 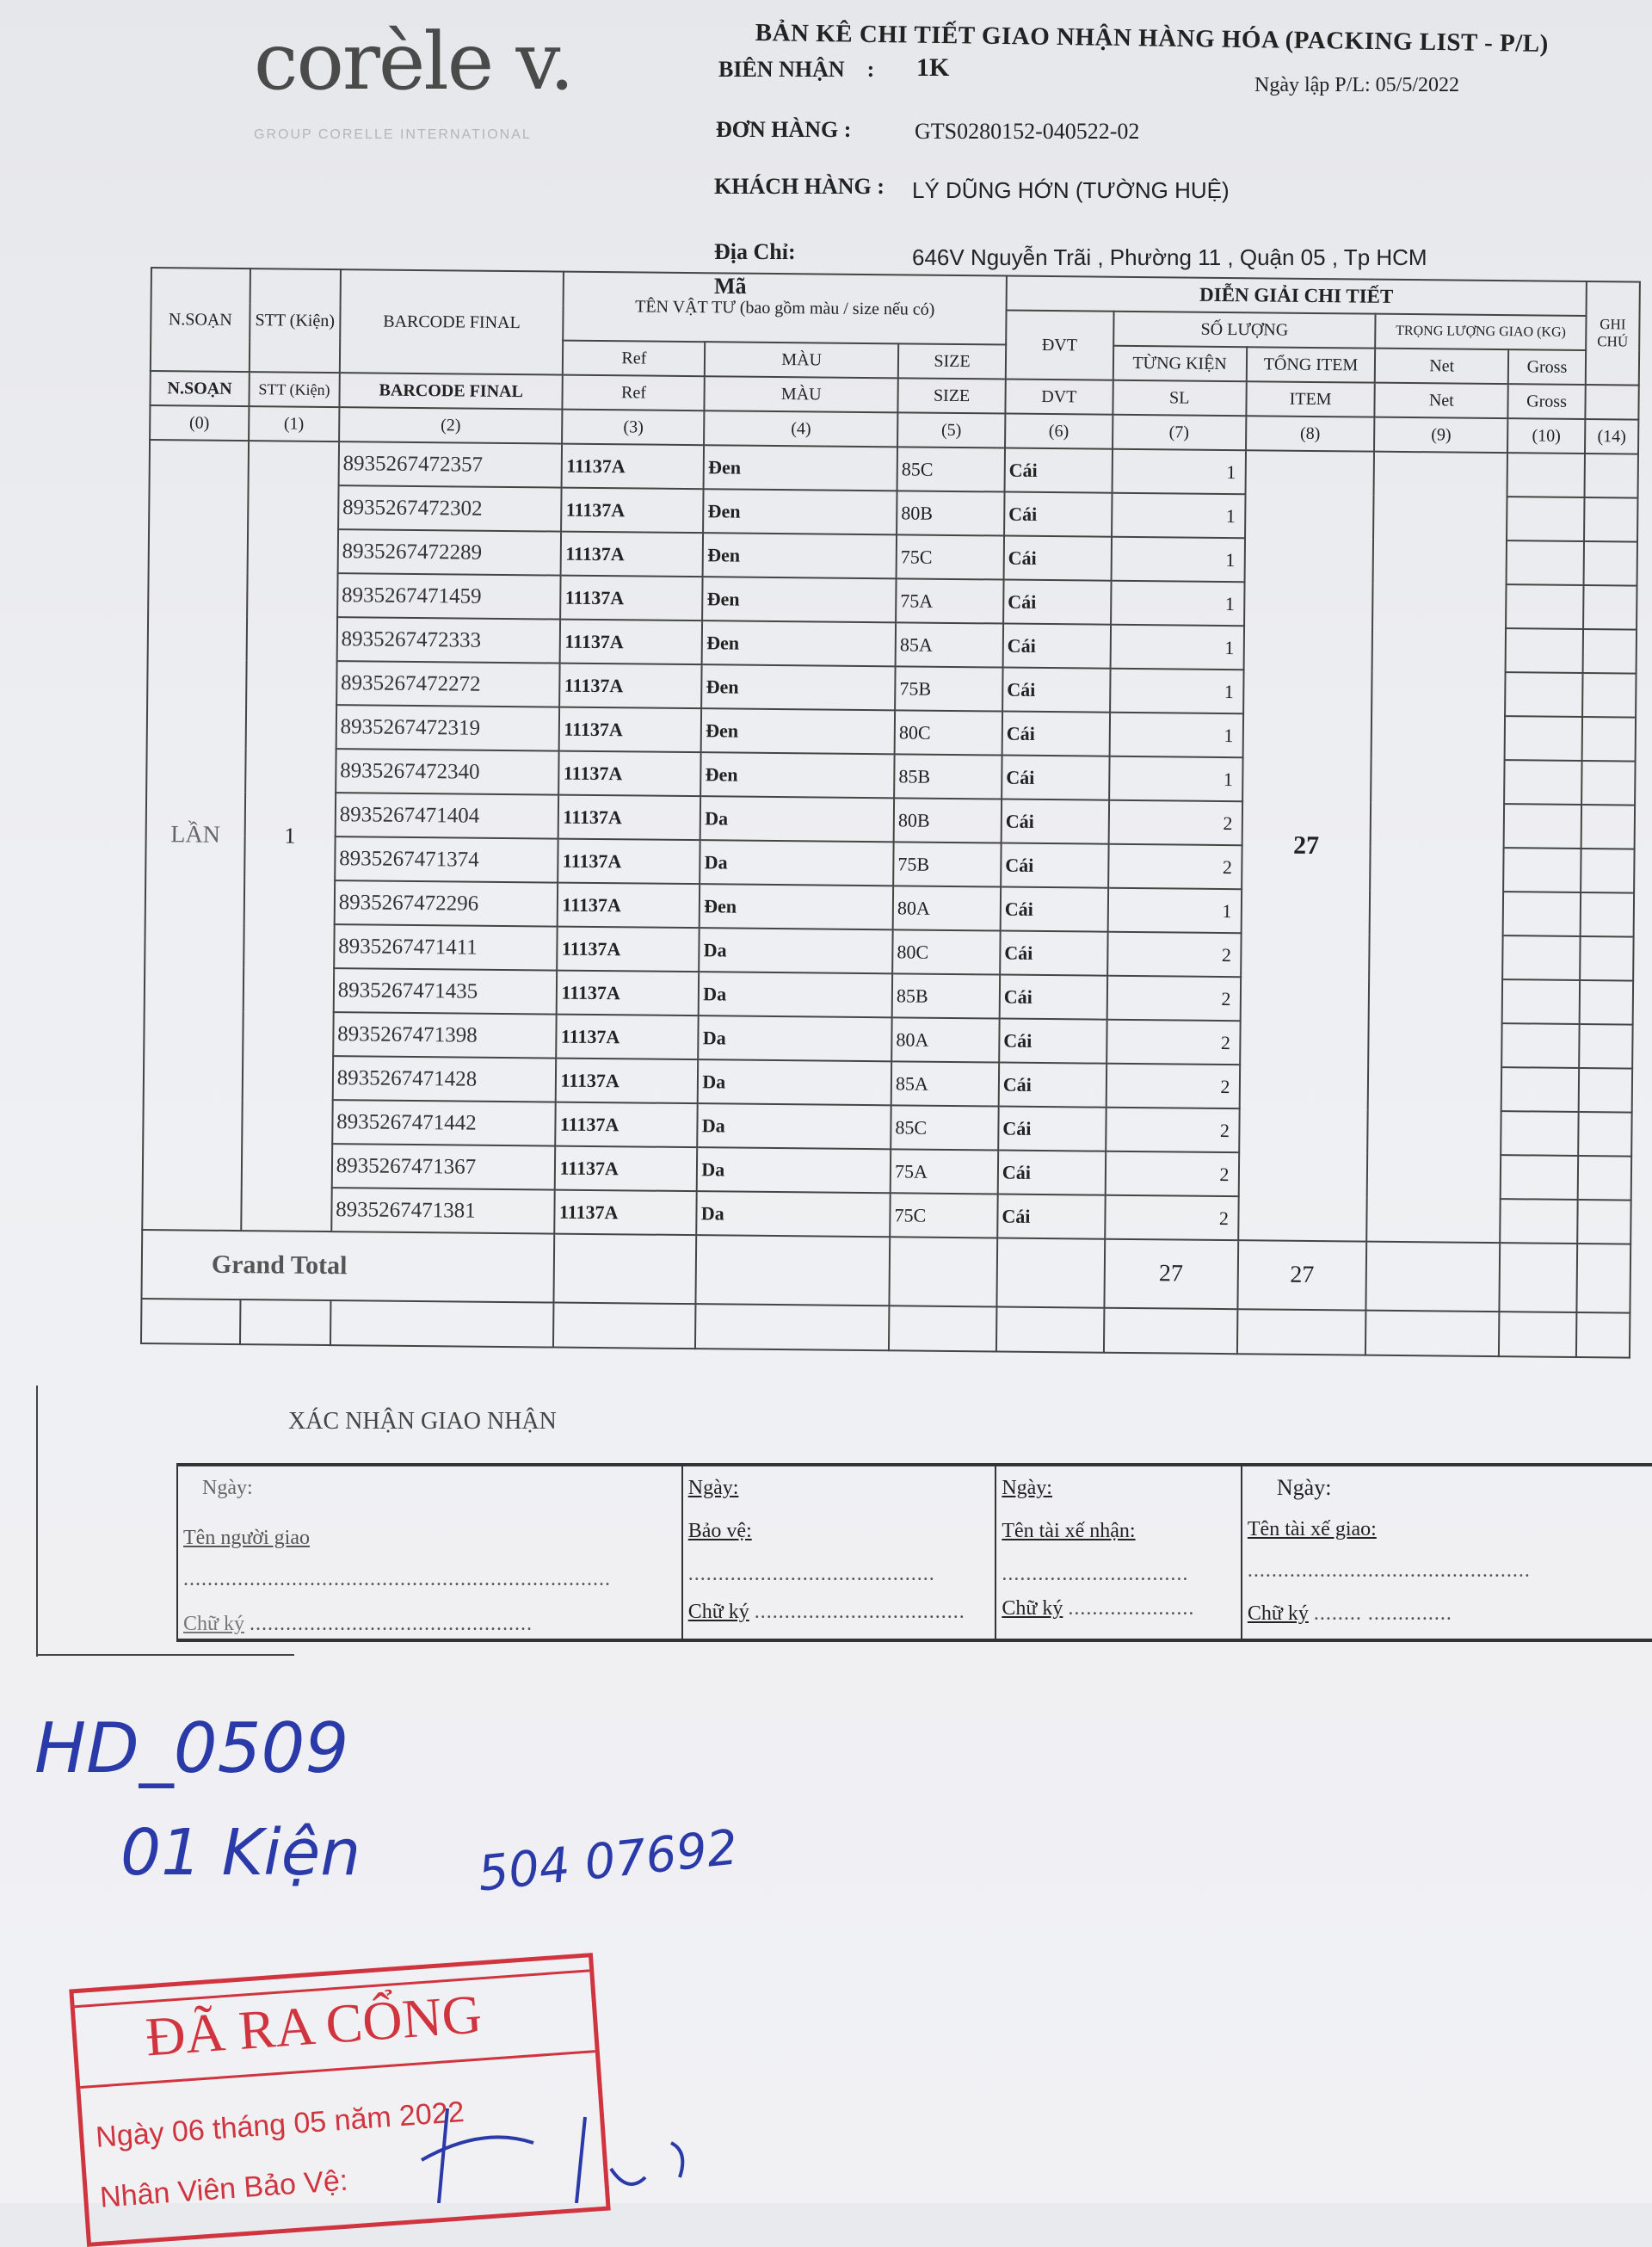 I want to click on ngay-lap: Ngày lập P/L: 05/5/2022, so click(x=1356, y=85).